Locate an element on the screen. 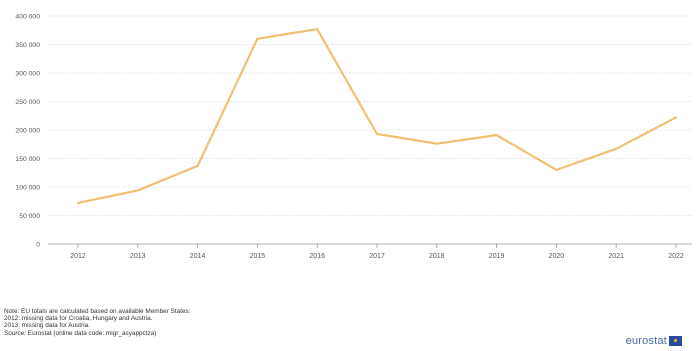  source-label: Source: is located at coordinates (15, 333).